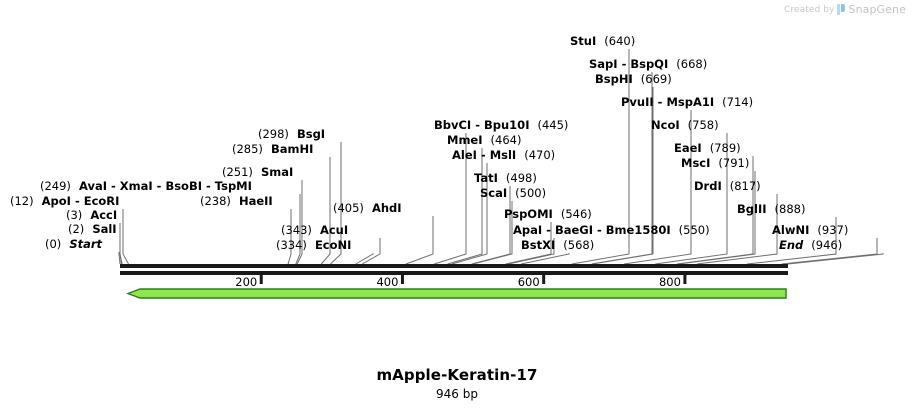  Describe the element at coordinates (531, 193) in the screenshot. I see `enzyme-position: (500)` at that location.